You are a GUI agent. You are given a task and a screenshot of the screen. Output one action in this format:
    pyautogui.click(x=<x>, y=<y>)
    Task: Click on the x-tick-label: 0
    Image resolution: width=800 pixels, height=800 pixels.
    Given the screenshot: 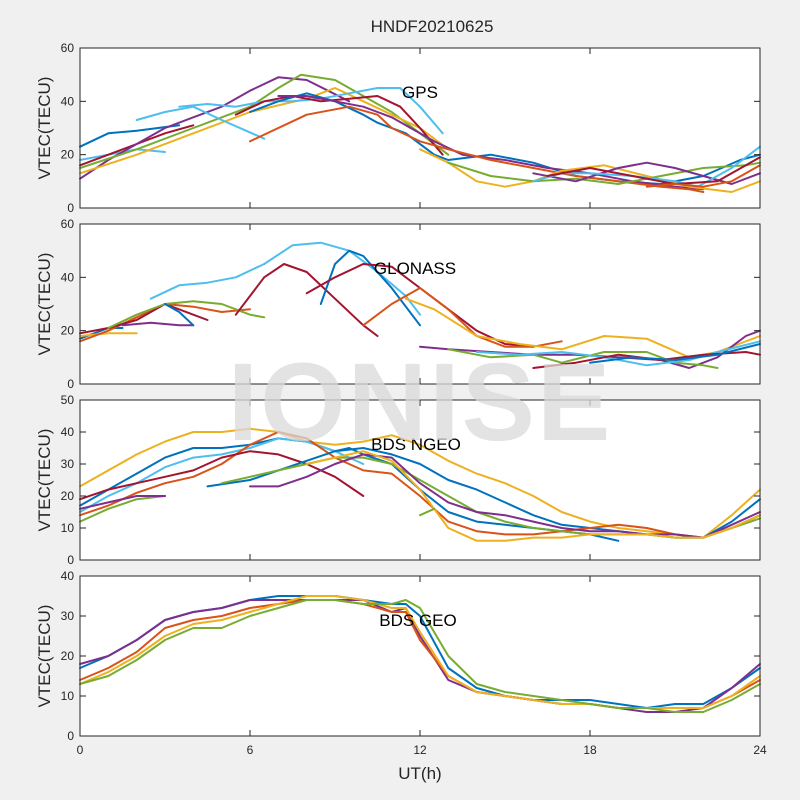 What is the action you would take?
    pyautogui.click(x=80, y=750)
    